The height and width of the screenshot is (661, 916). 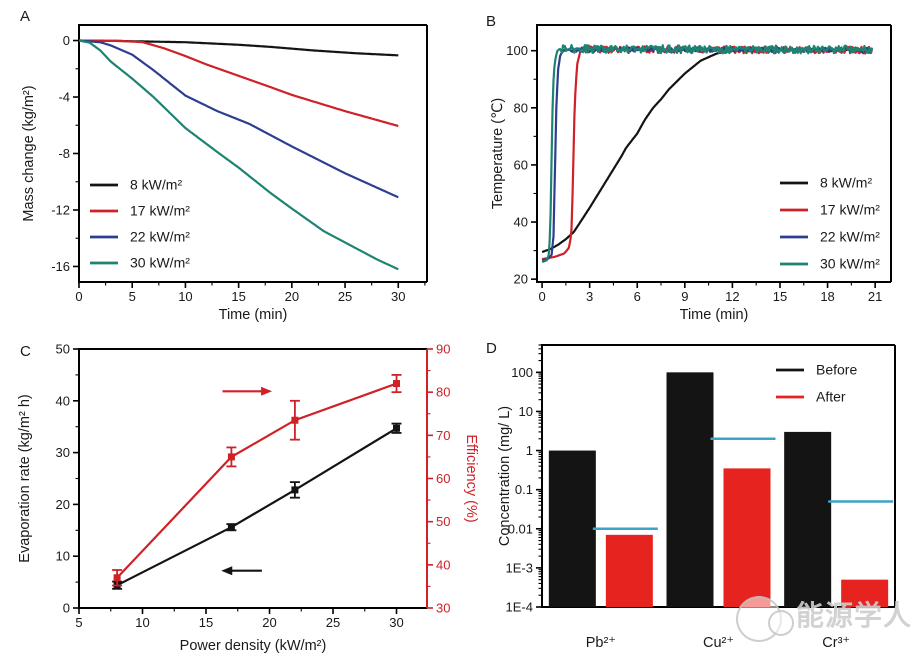 What do you see at coordinates (66, 608) in the screenshot?
I see `svg-text: 0` at bounding box center [66, 608].